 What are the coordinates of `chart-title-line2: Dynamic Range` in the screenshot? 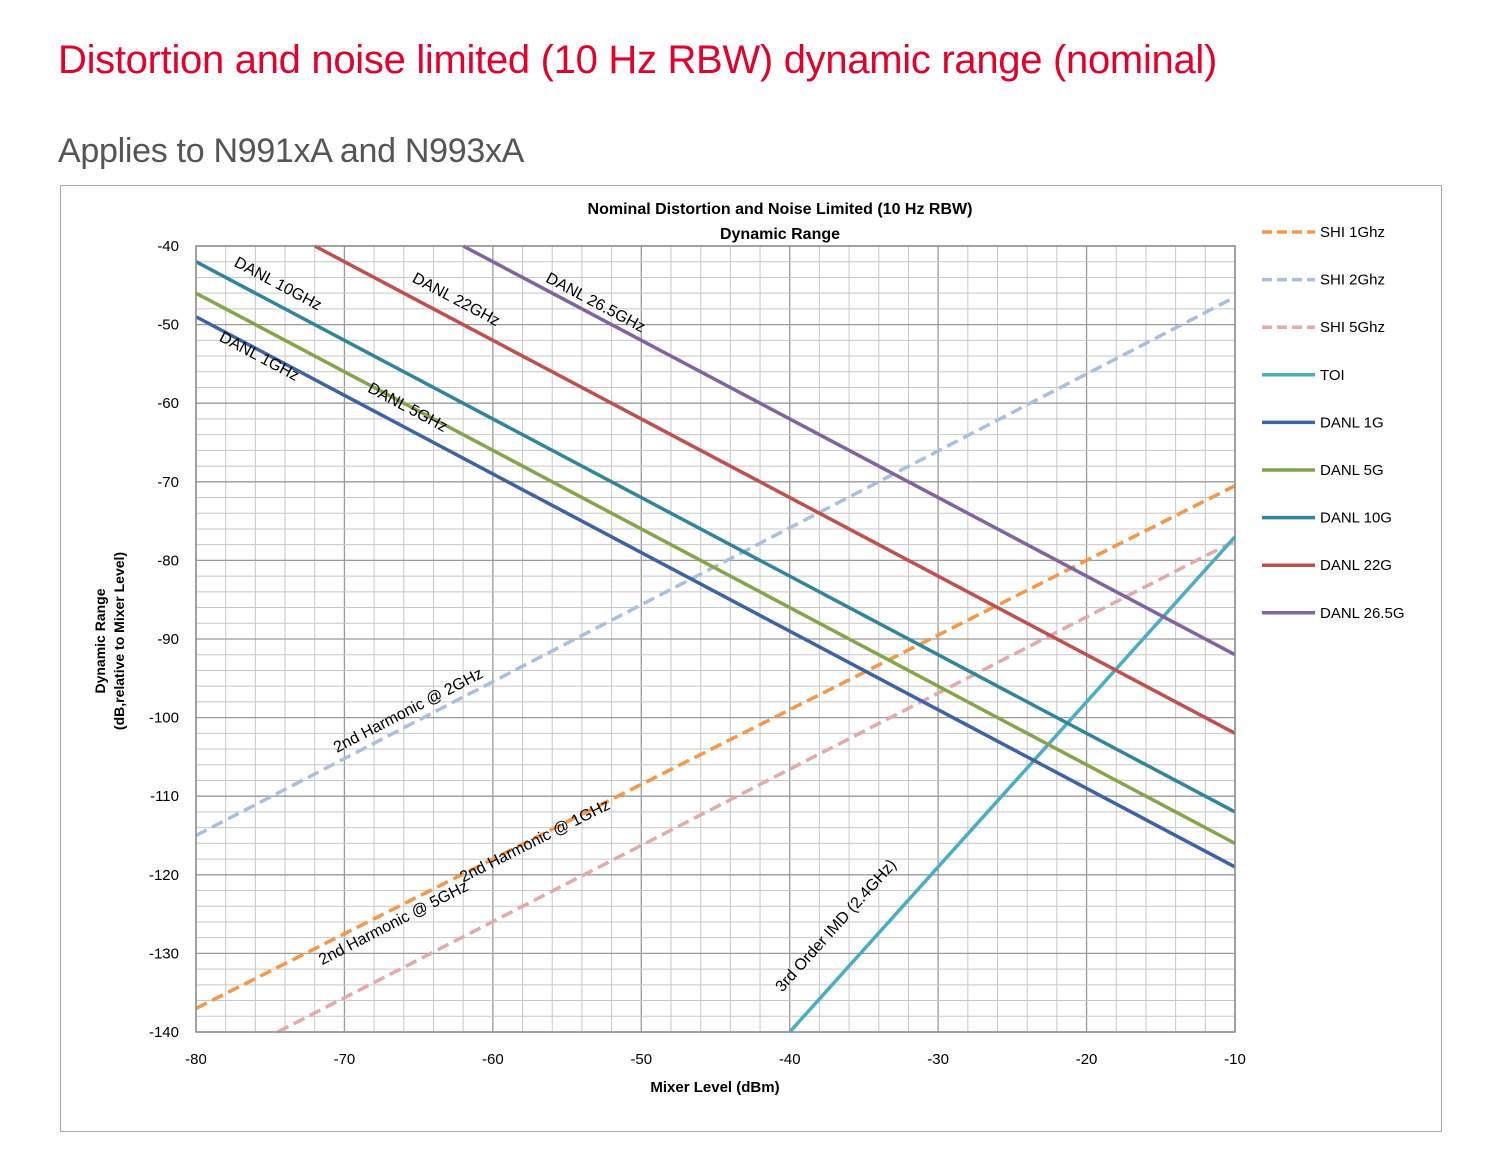 It's located at (780, 234).